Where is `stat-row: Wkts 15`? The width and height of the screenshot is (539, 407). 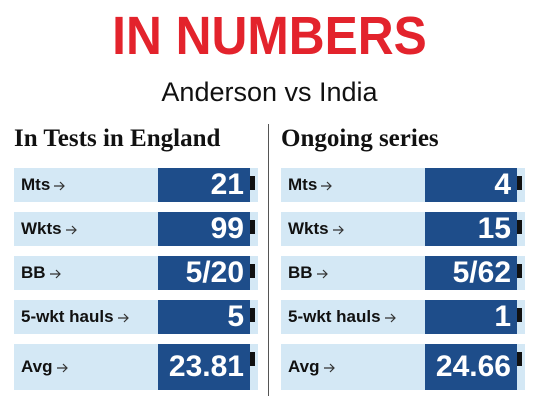
stat-row: Wkts 15 is located at coordinates (403, 229).